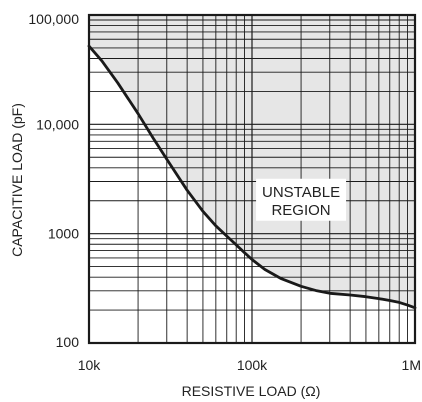 This screenshot has height=402, width=422. What do you see at coordinates (300, 210) in the screenshot?
I see `annotation-text: REGION` at bounding box center [300, 210].